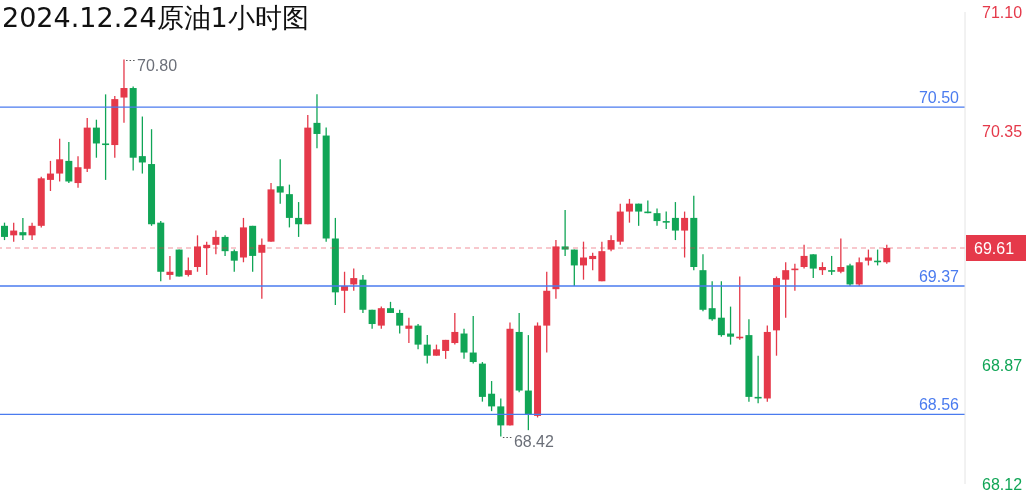 The height and width of the screenshot is (496, 1026). What do you see at coordinates (1002, 131) in the screenshot?
I see `y-tick-label: 70.35` at bounding box center [1002, 131].